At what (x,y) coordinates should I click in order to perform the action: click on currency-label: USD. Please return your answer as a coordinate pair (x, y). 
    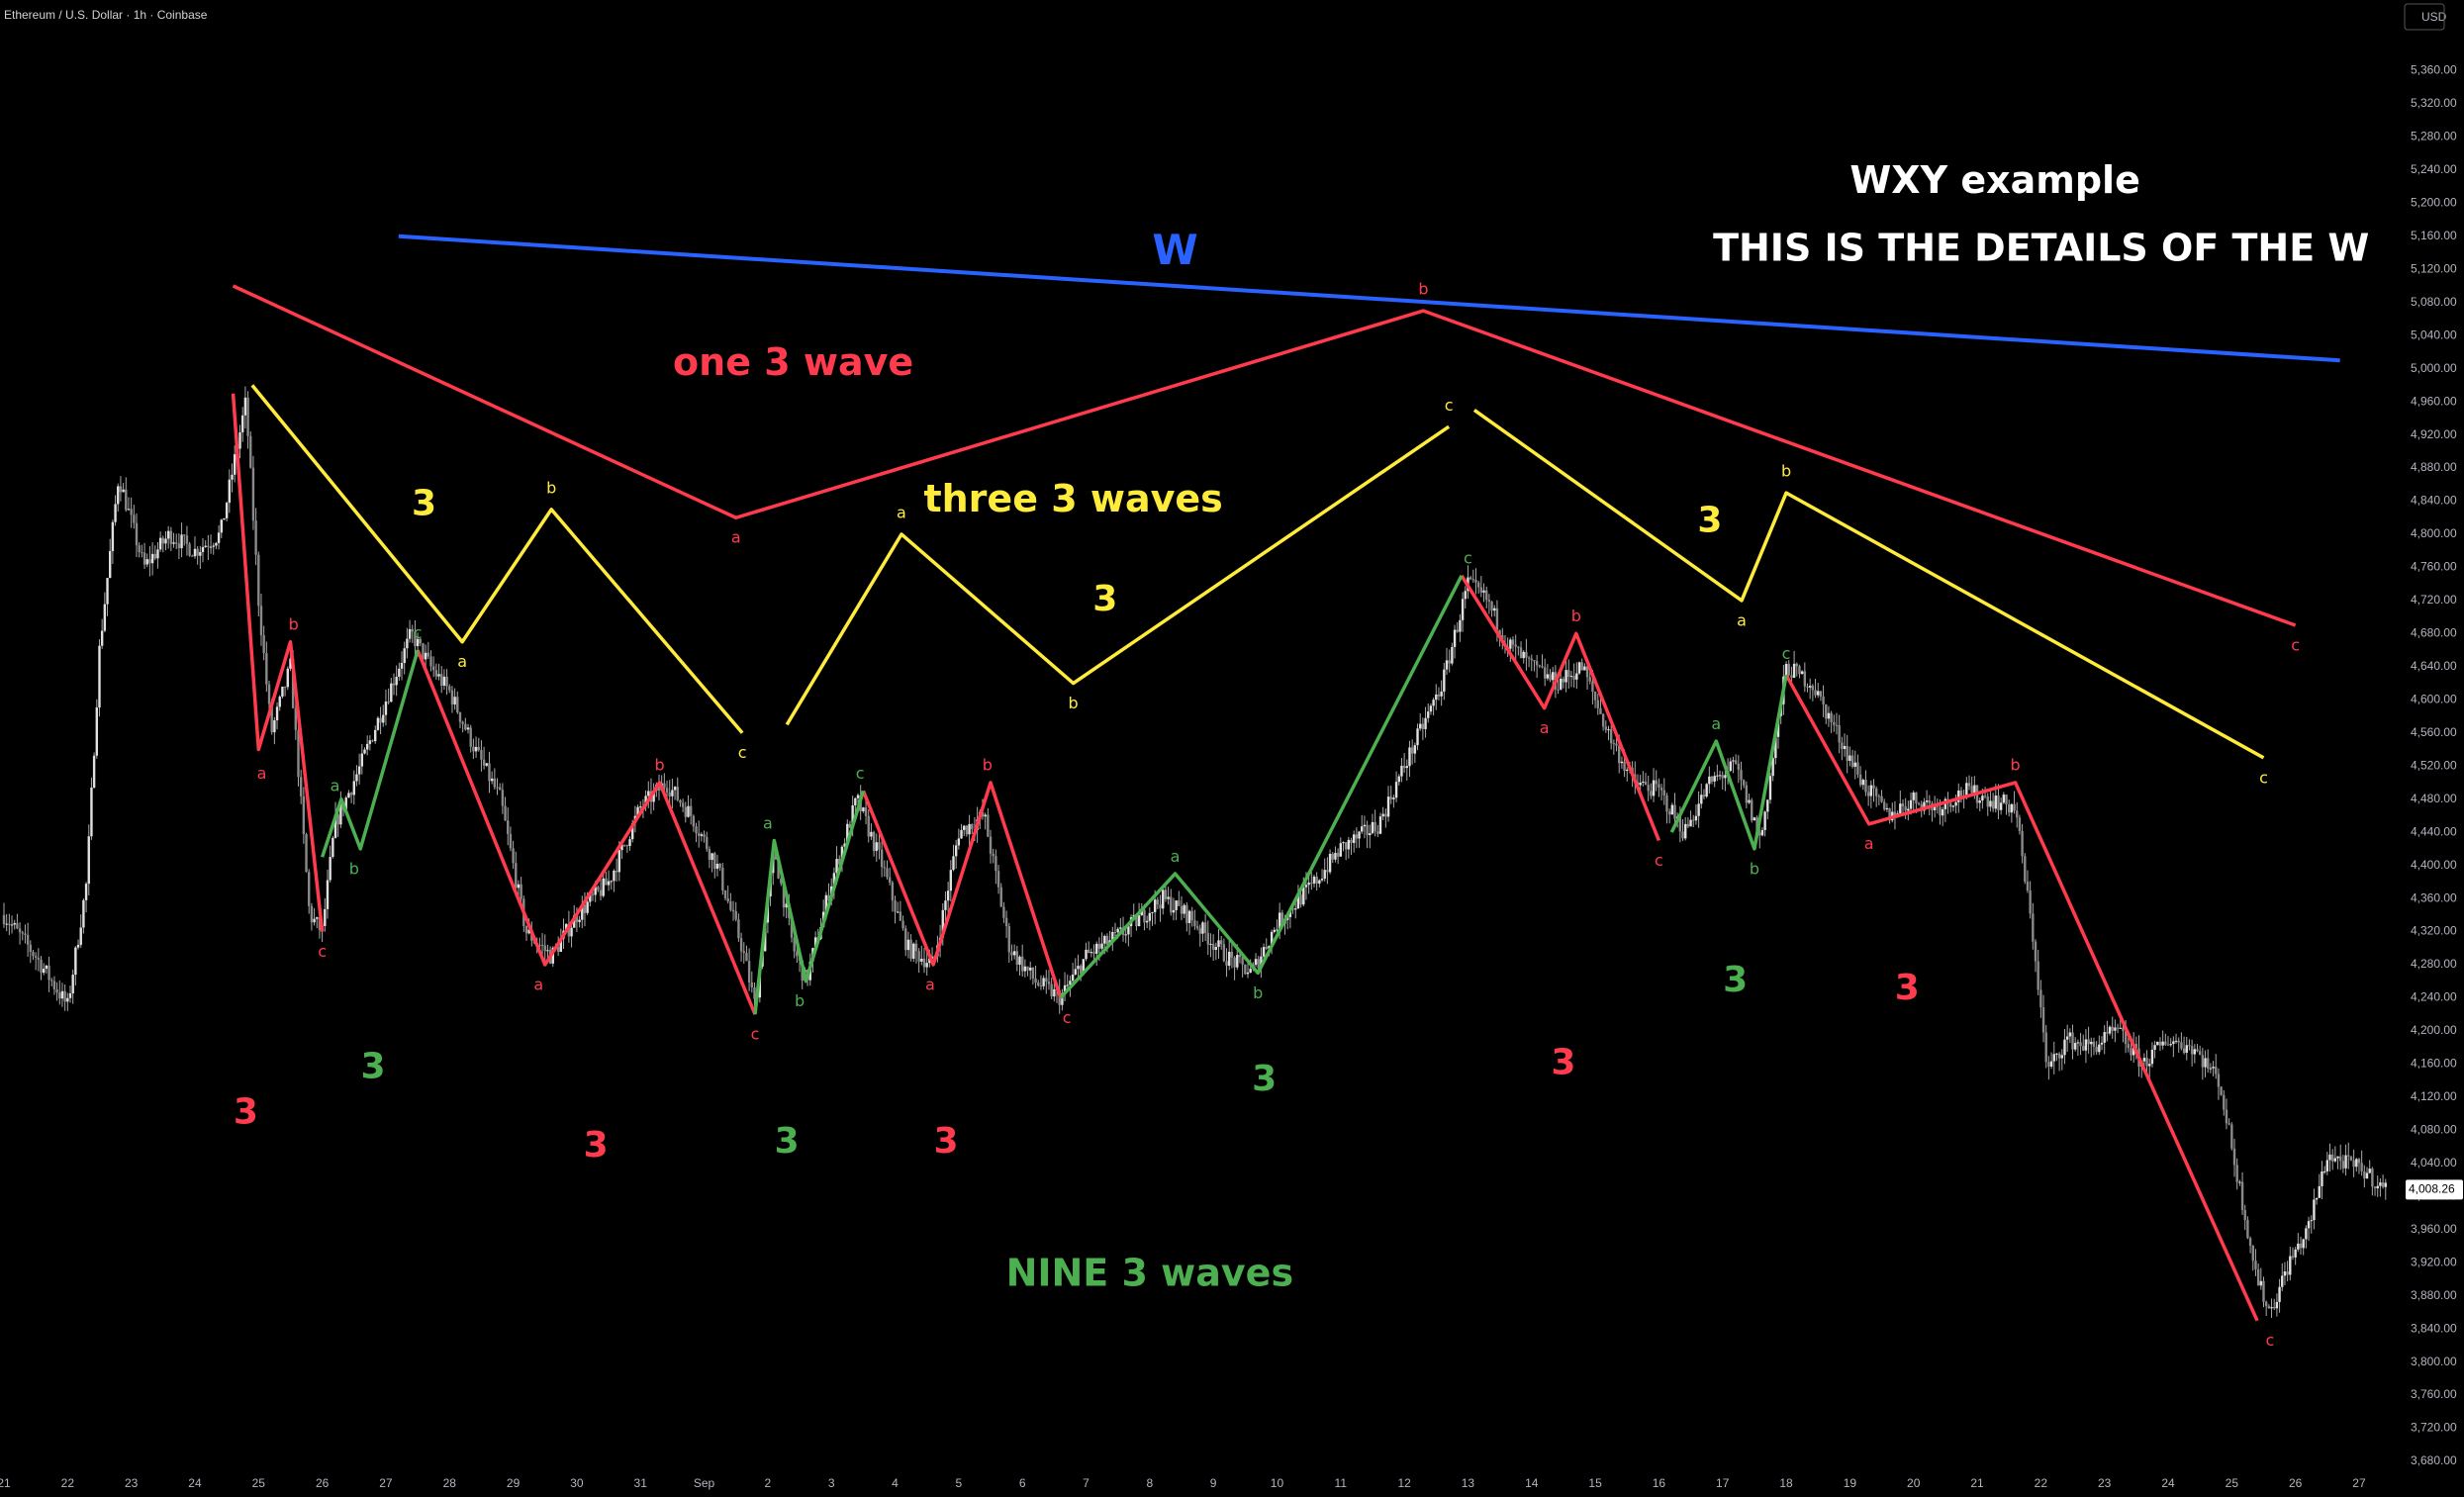
    Looking at the image, I should click on (2434, 17).